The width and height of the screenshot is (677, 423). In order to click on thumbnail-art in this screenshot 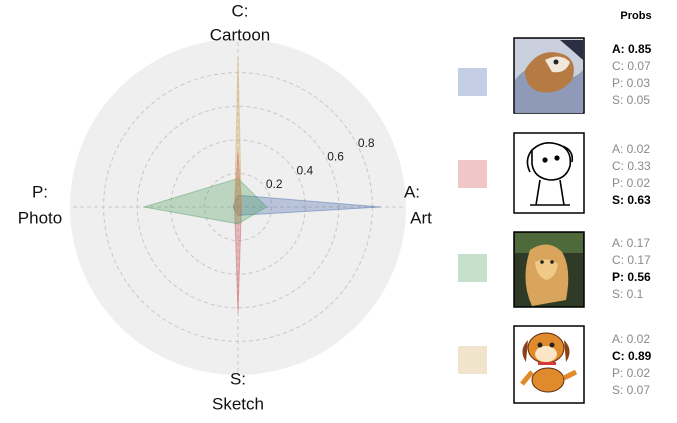, I will do `click(549, 75)`.